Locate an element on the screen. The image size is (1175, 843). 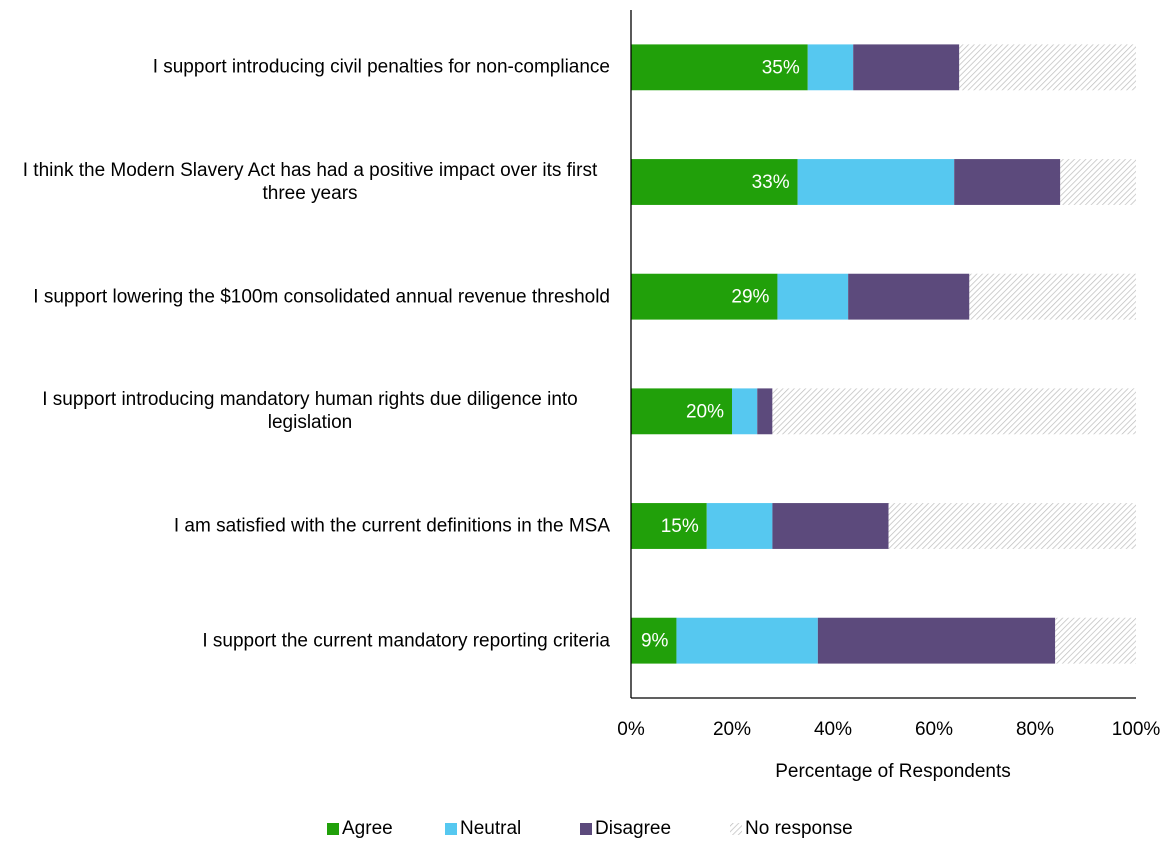
legend-label: No response is located at coordinates (799, 828).